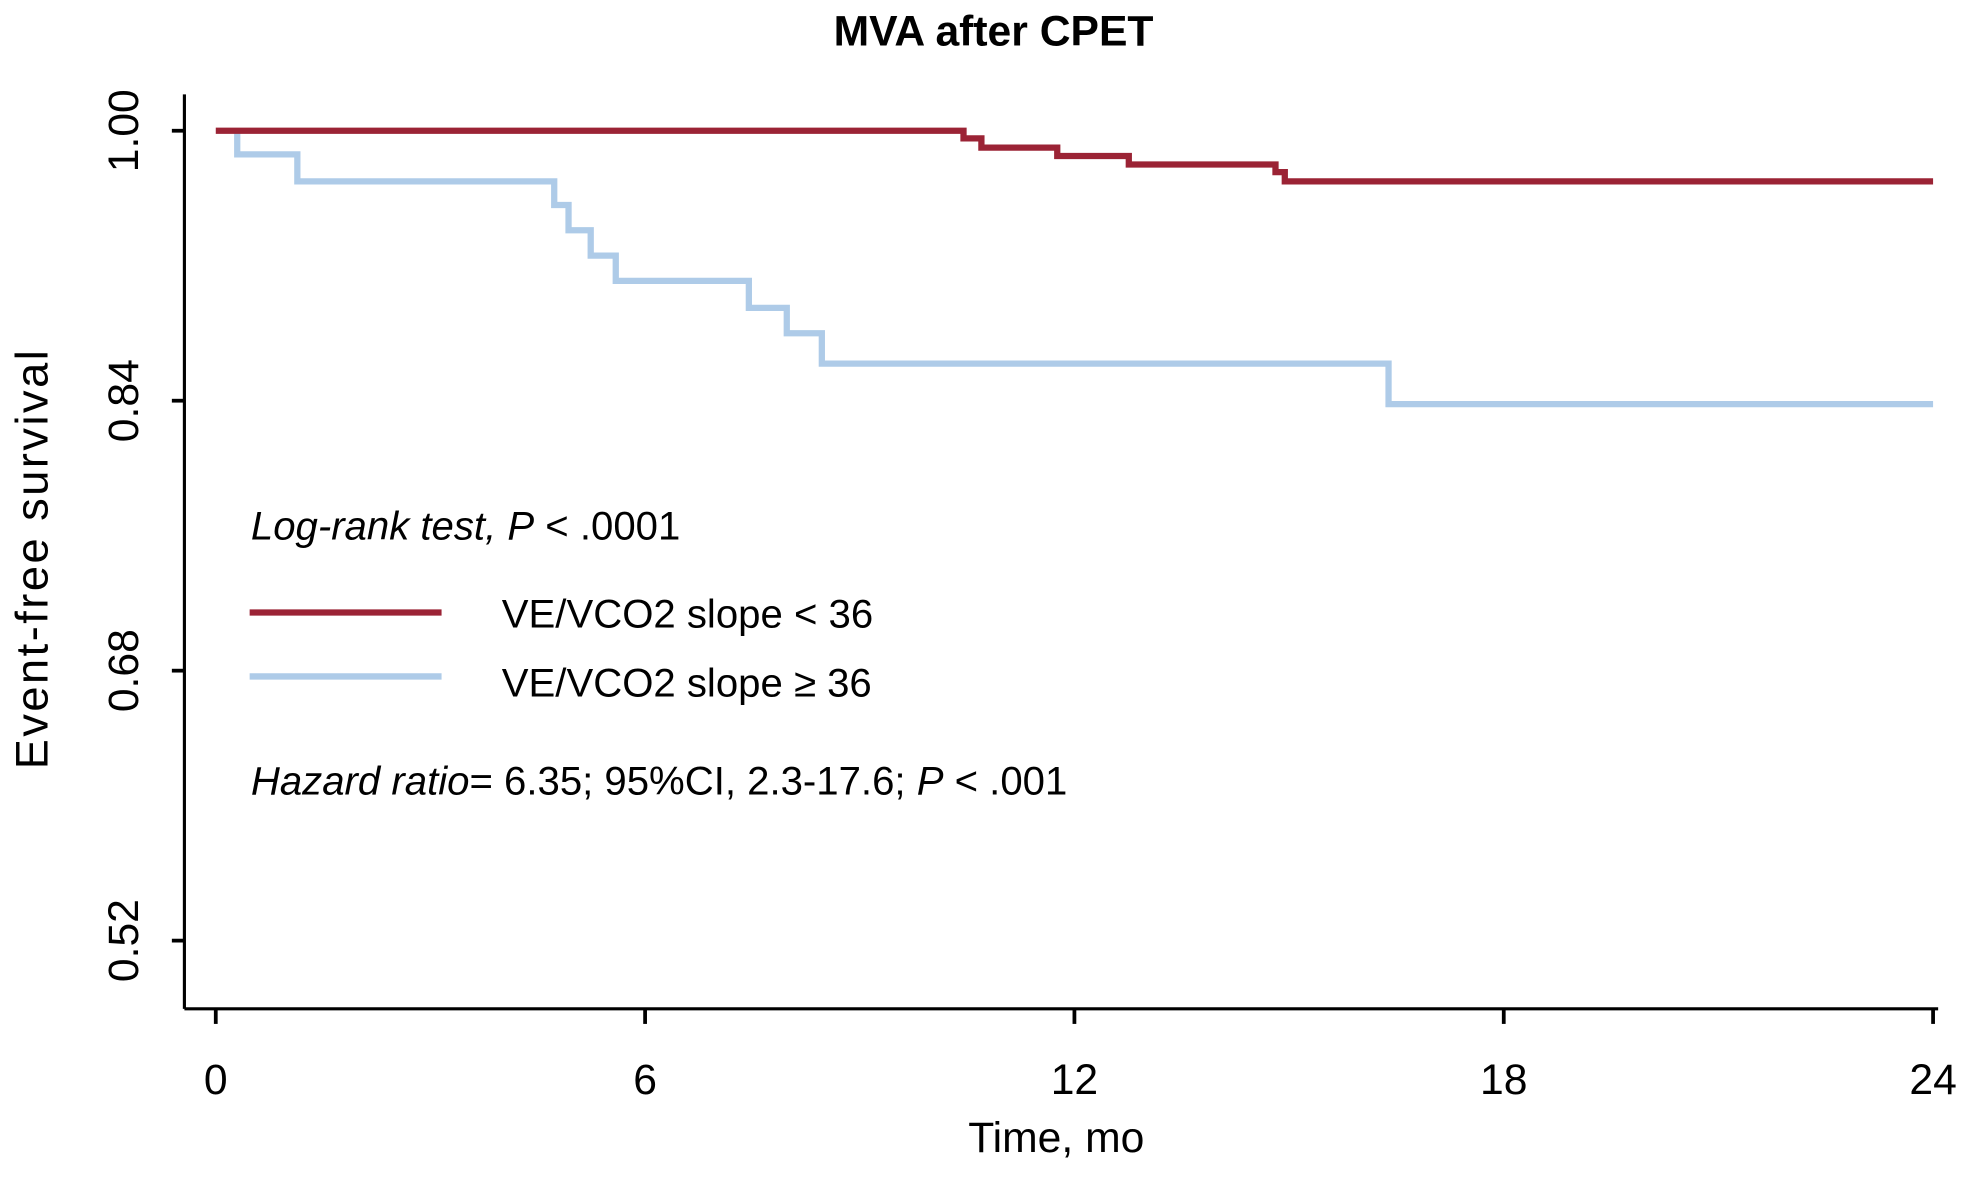 The image size is (1967, 1181). What do you see at coordinates (994, 31) in the screenshot?
I see `chart-title: MVA after CPET` at bounding box center [994, 31].